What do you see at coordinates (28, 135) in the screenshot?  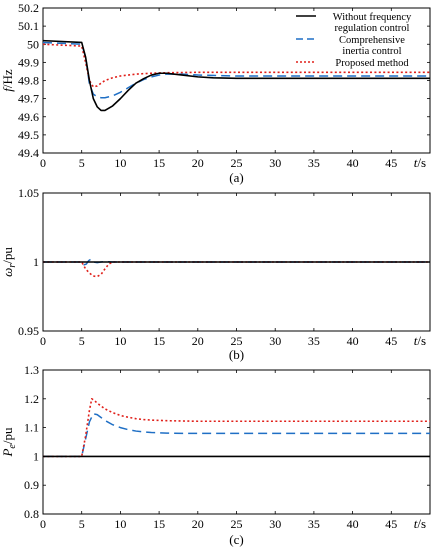 I see `y-tick-label: 49.5` at bounding box center [28, 135].